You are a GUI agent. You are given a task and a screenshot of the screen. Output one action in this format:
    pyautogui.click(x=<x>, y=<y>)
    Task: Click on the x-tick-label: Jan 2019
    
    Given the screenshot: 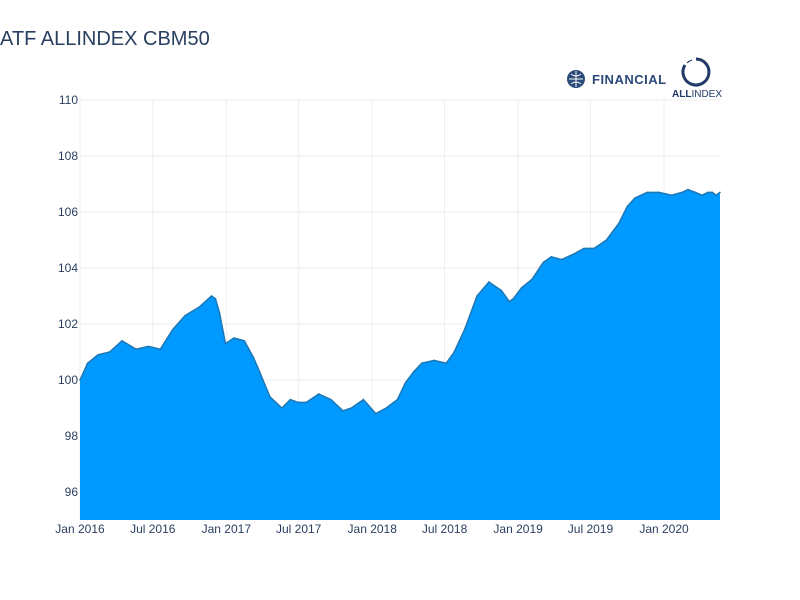 What is the action you would take?
    pyautogui.click(x=518, y=529)
    